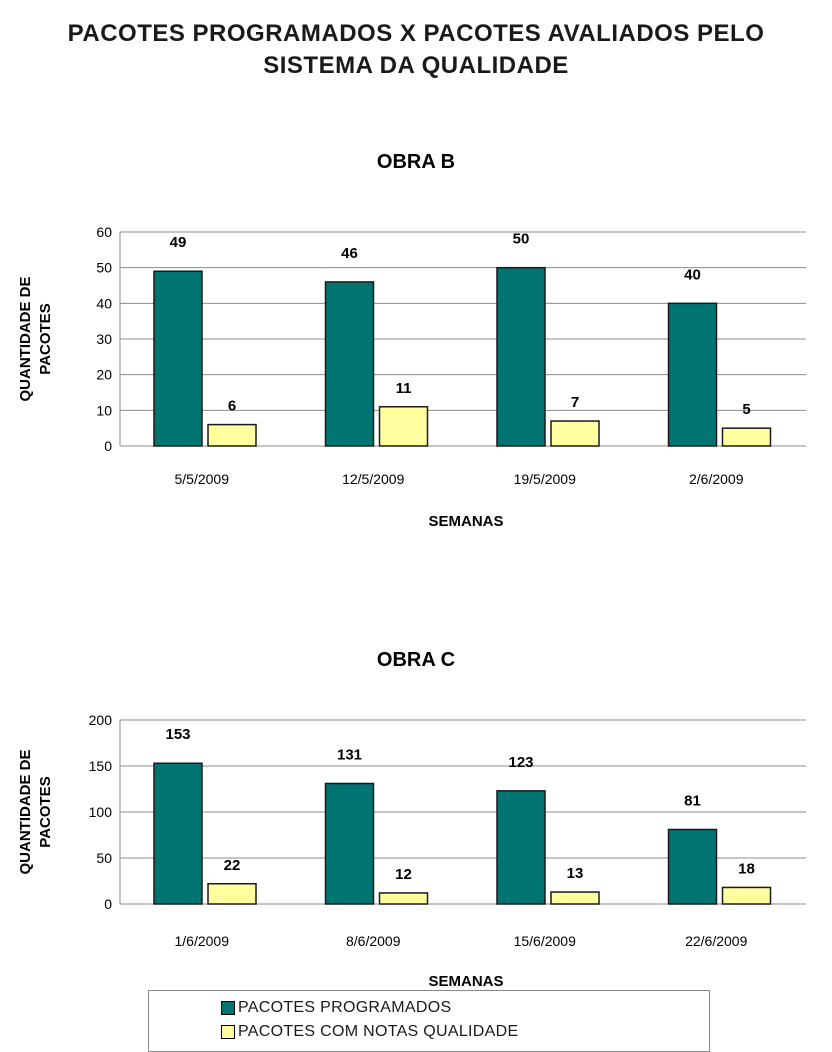 The width and height of the screenshot is (832, 1052). I want to click on obra-c-y-tick: 200, so click(101, 720).